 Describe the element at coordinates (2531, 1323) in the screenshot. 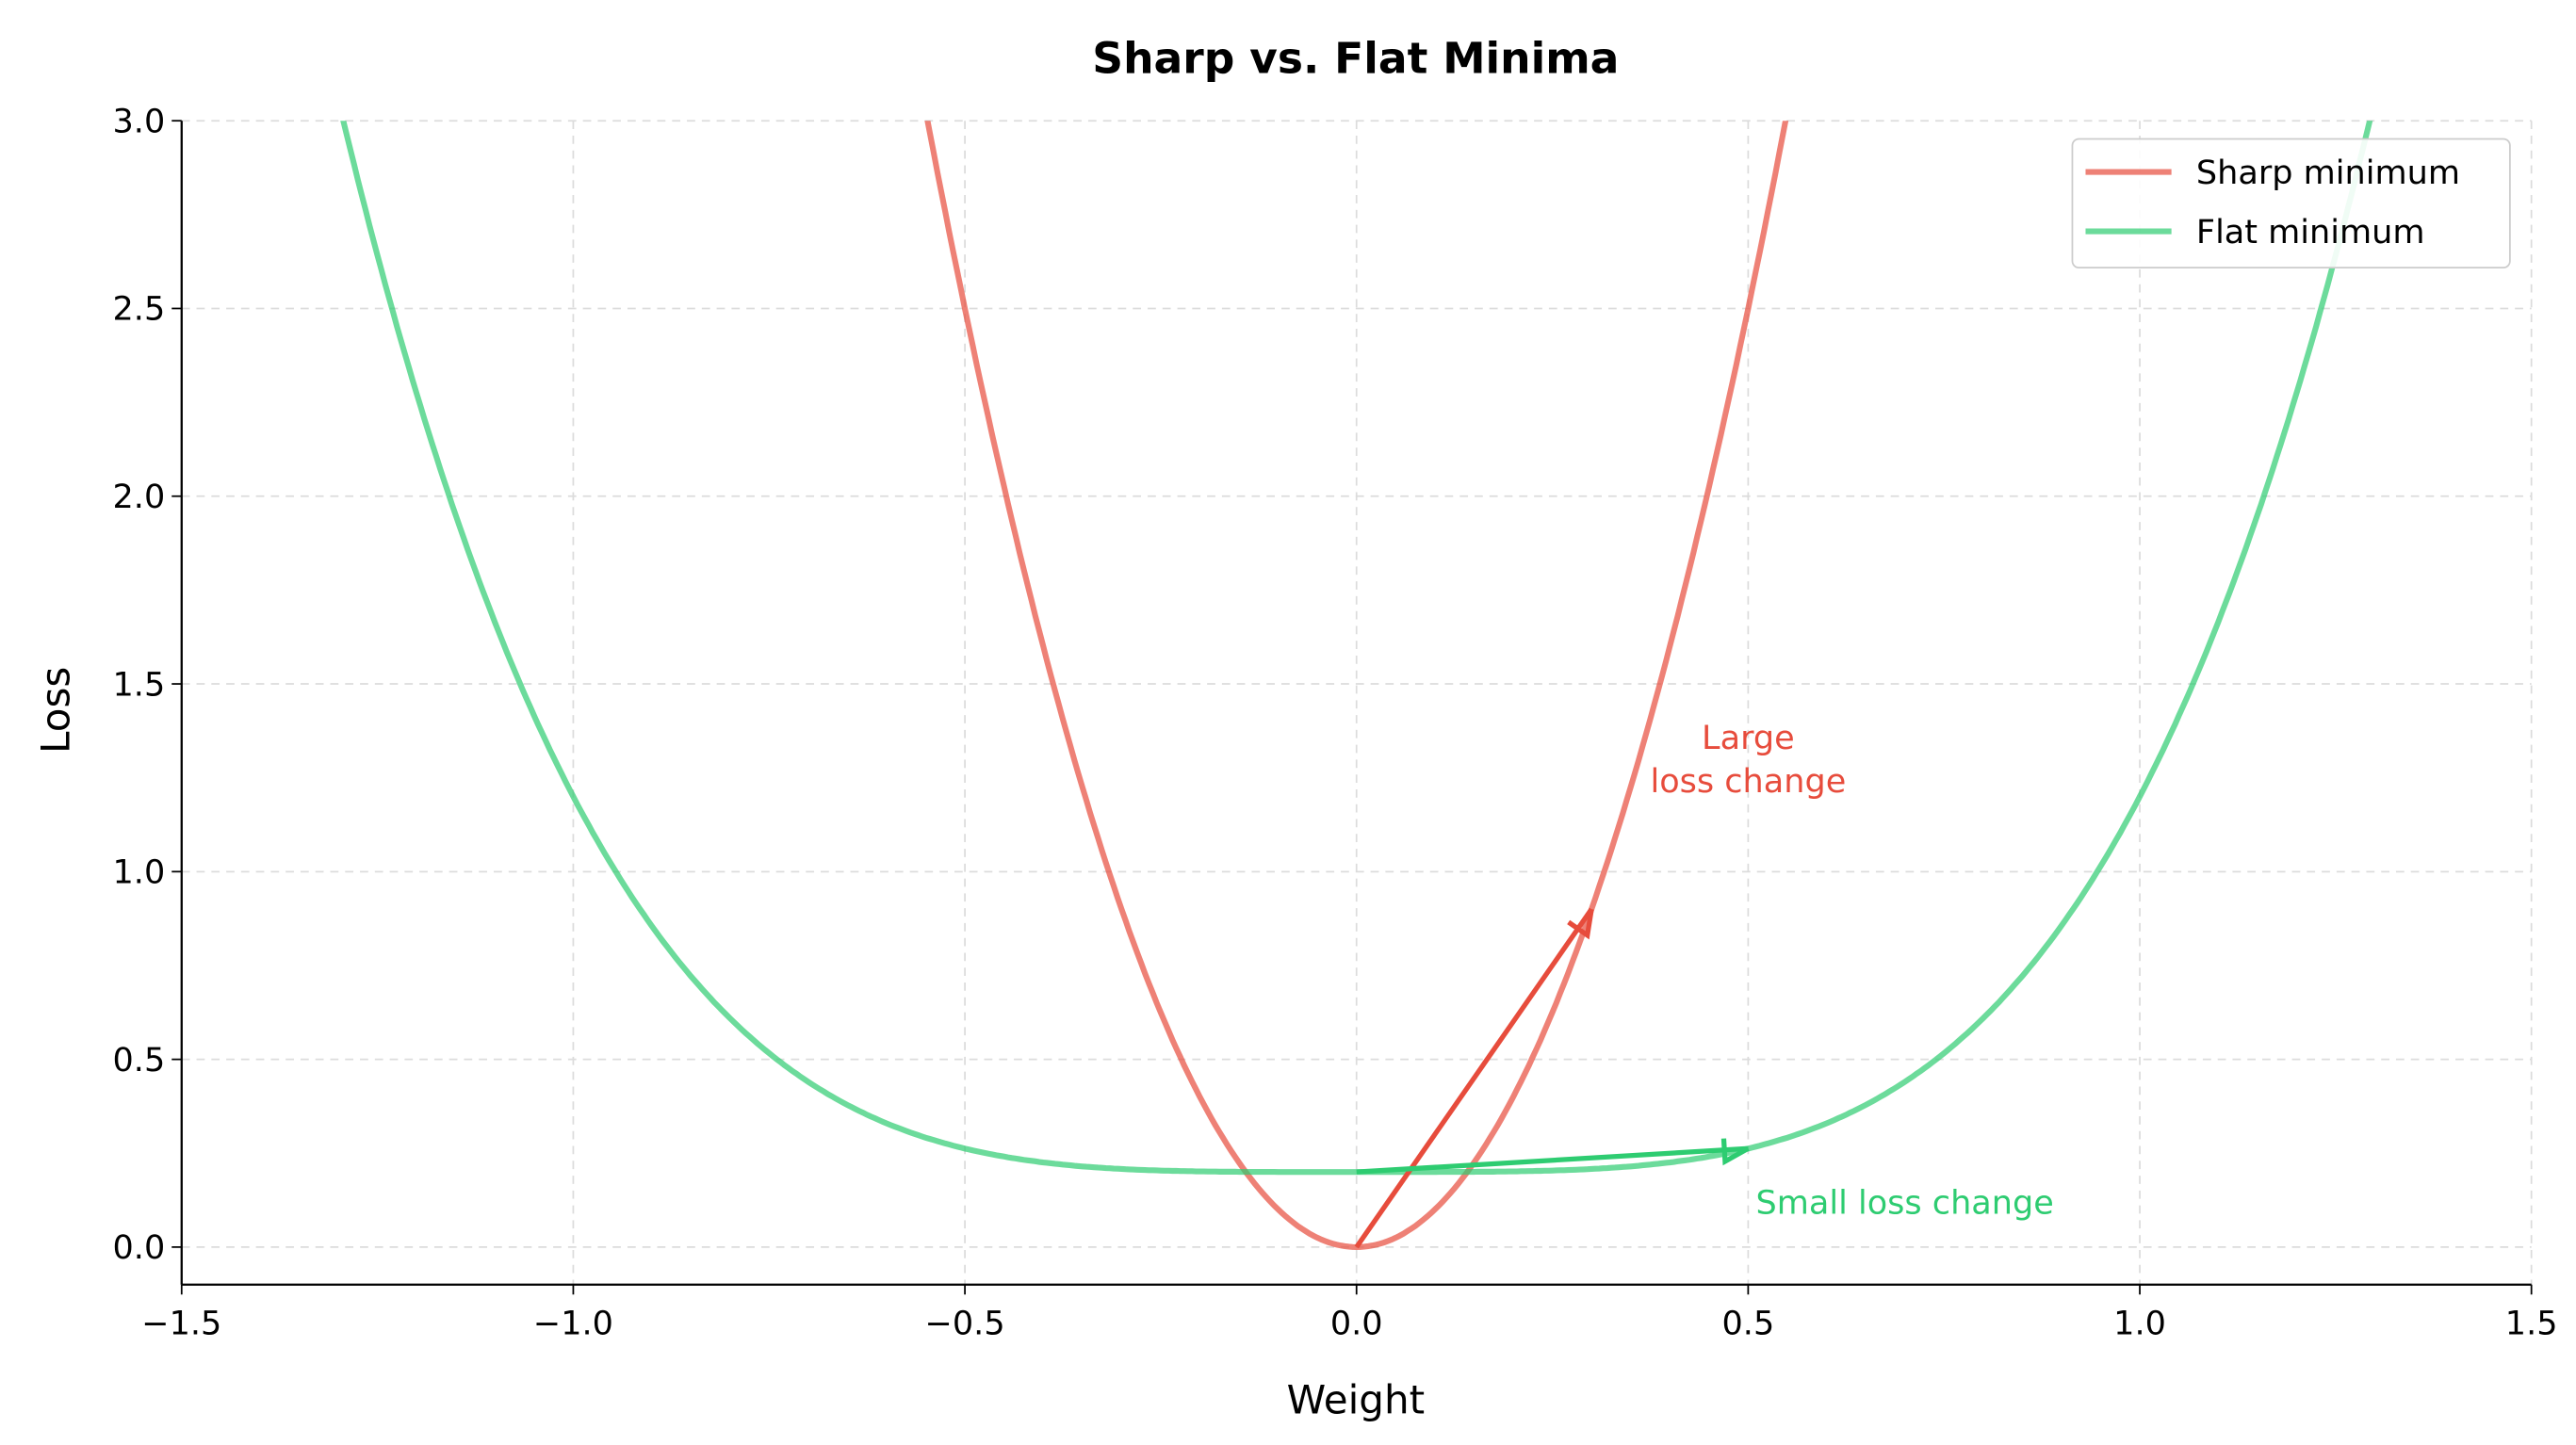

I see `x-tick-label: 1.5` at that location.